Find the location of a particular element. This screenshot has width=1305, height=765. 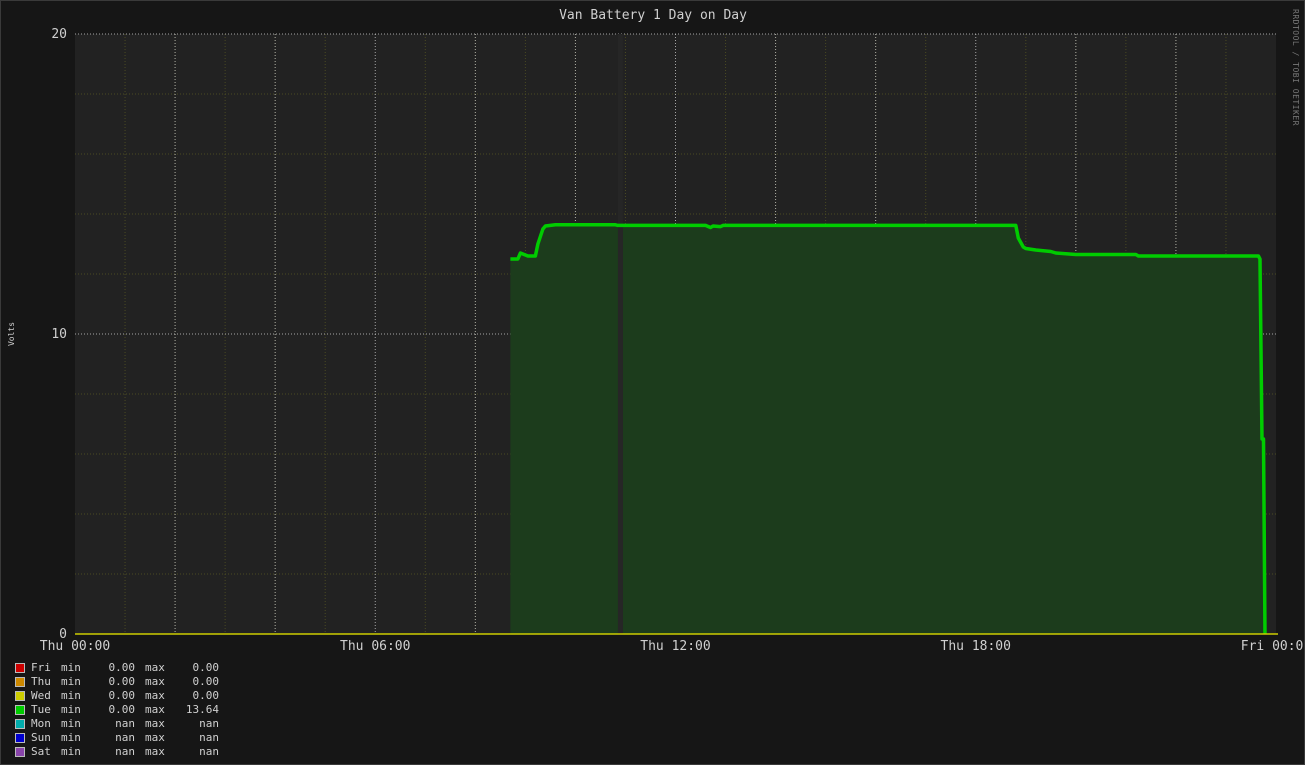

data-gap is located at coordinates (620, 334).